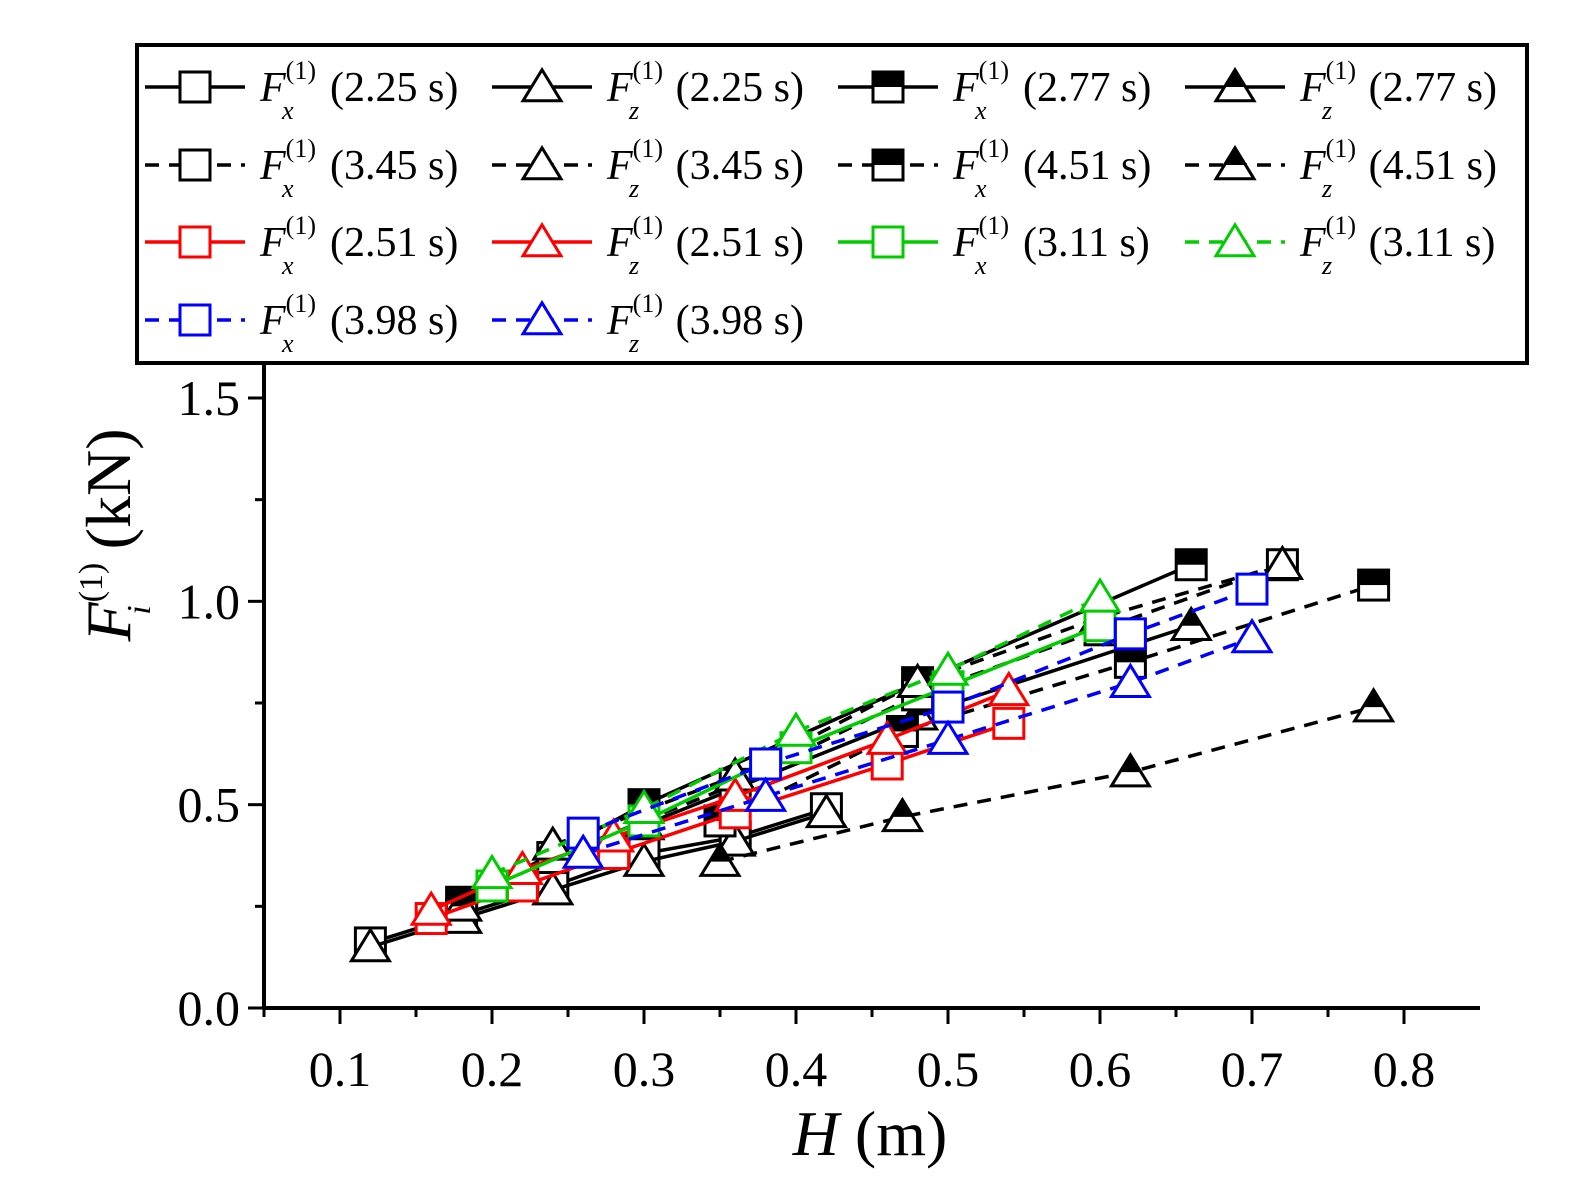  I want to click on x-tick-label: 0.6, so click(1100, 1069).